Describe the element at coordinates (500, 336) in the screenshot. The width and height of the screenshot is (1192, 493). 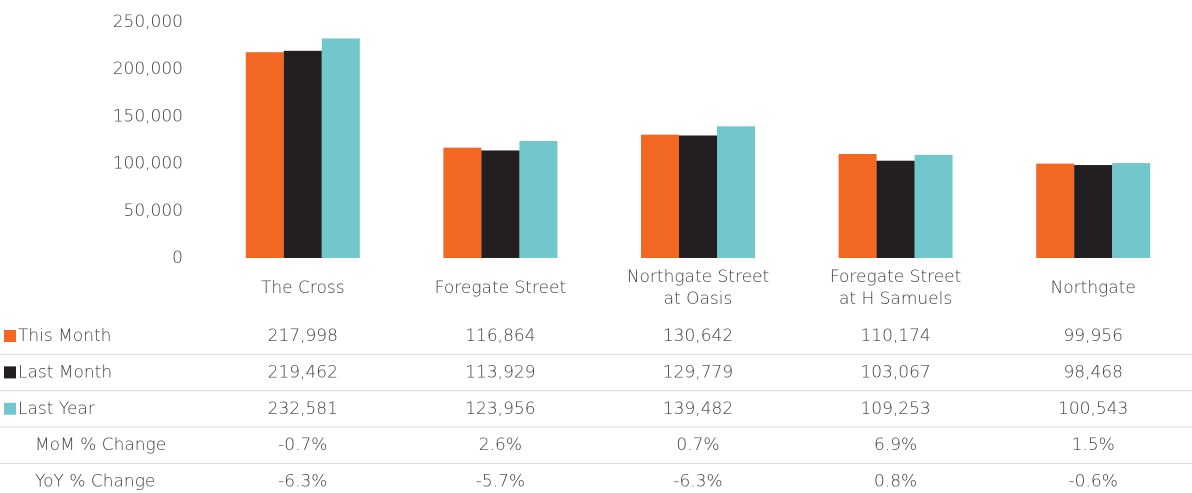
I see `table-cell: 116,864` at that location.